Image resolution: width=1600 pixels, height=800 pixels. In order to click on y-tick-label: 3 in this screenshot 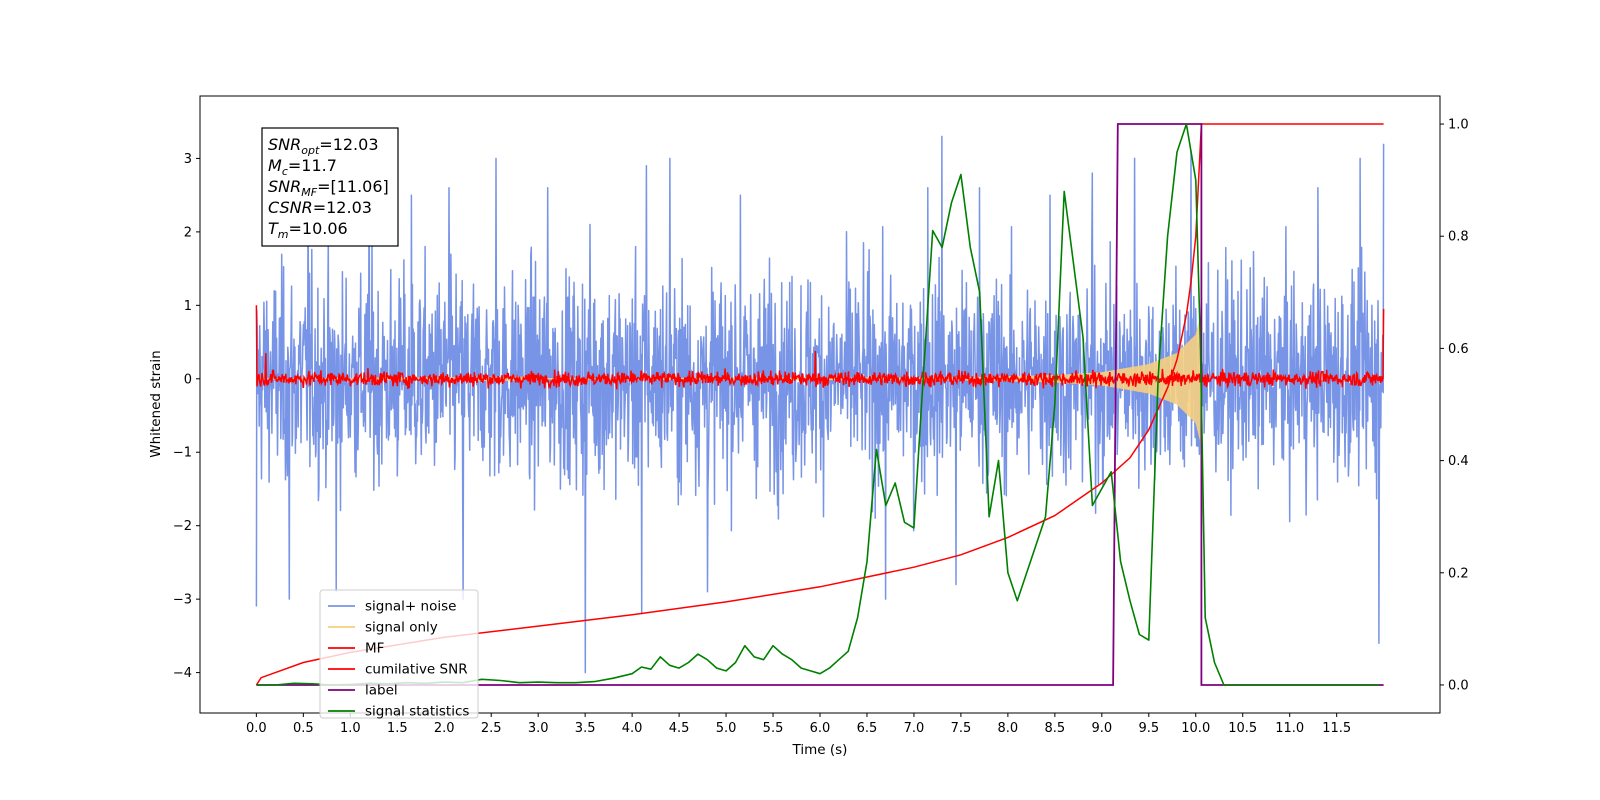, I will do `click(188, 159)`.